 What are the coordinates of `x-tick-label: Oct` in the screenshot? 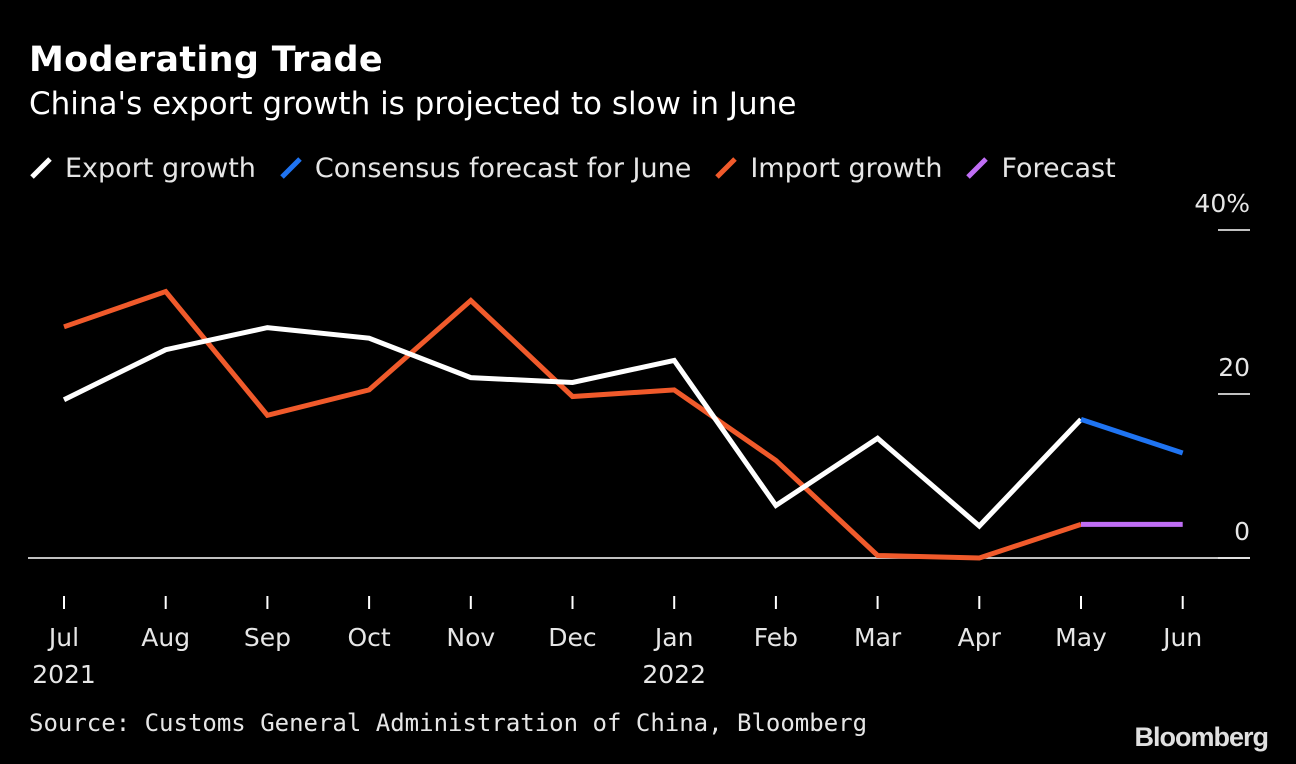 It's located at (368, 637).